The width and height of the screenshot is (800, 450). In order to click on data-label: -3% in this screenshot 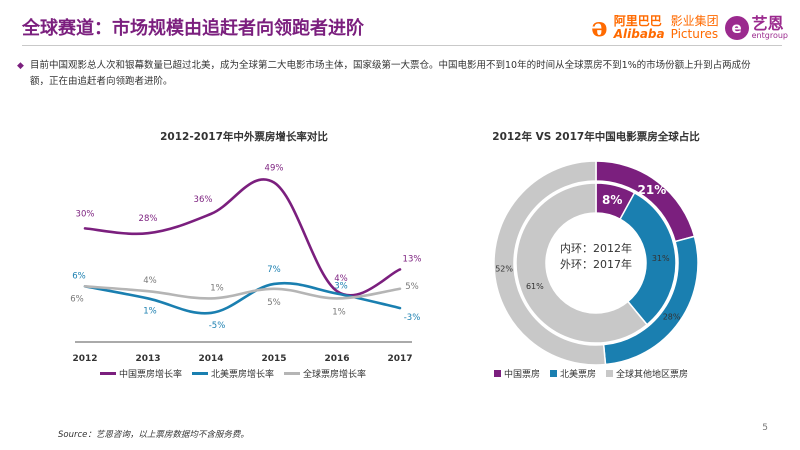, I will do `click(412, 318)`.